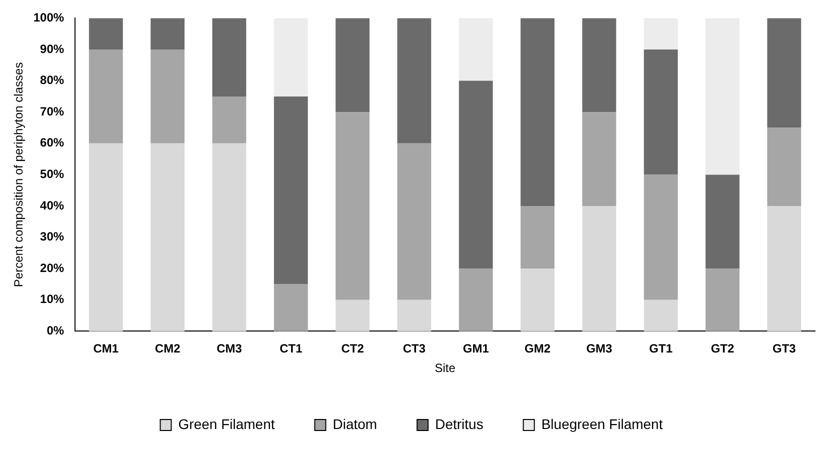  What do you see at coordinates (52, 80) in the screenshot?
I see `y-tick-label: 80%` at bounding box center [52, 80].